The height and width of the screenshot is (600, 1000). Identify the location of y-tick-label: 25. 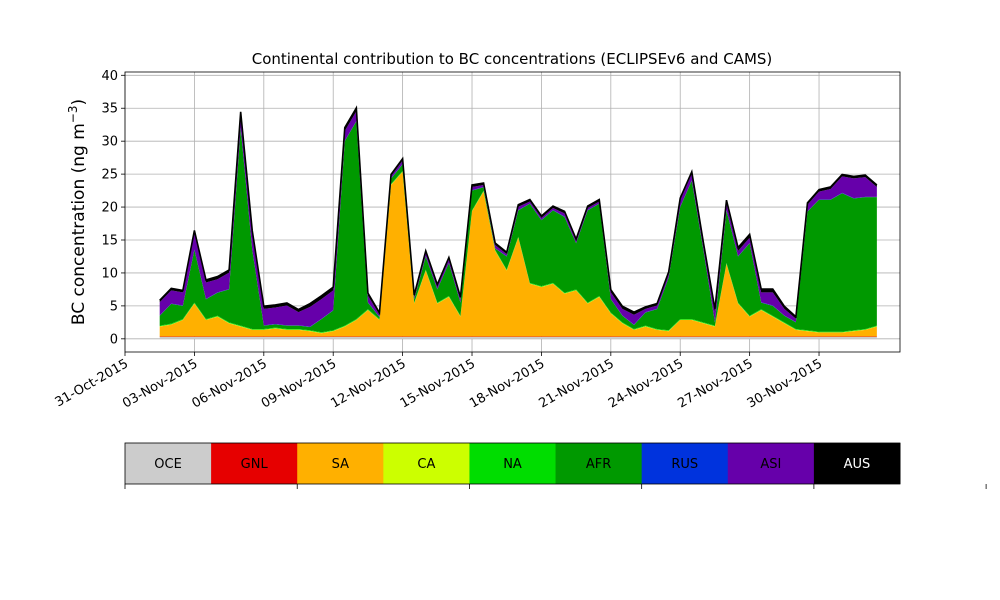
(109, 175).